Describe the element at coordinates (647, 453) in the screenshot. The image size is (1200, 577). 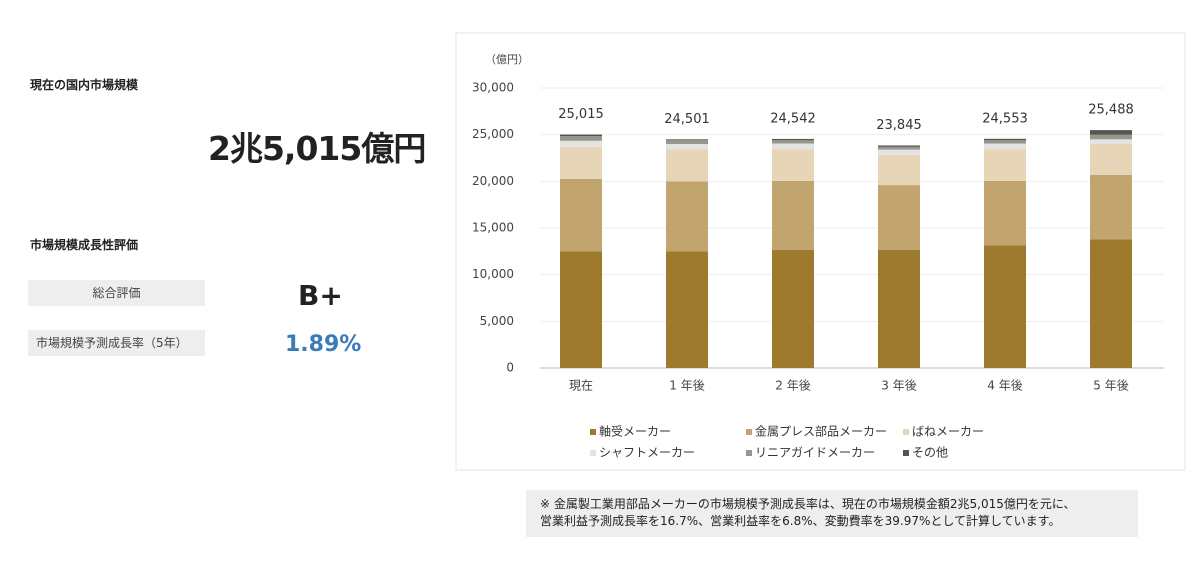
I see `legend-label: シャフトメーカー` at that location.